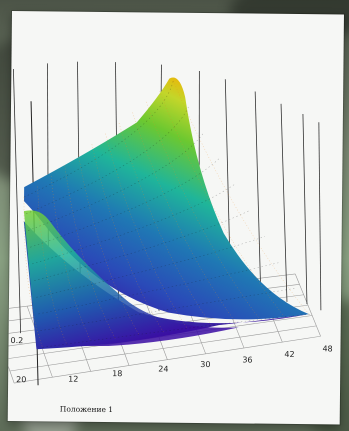 The height and width of the screenshot is (431, 349). What do you see at coordinates (117, 373) in the screenshot?
I see `x-tick-label: 18` at bounding box center [117, 373].